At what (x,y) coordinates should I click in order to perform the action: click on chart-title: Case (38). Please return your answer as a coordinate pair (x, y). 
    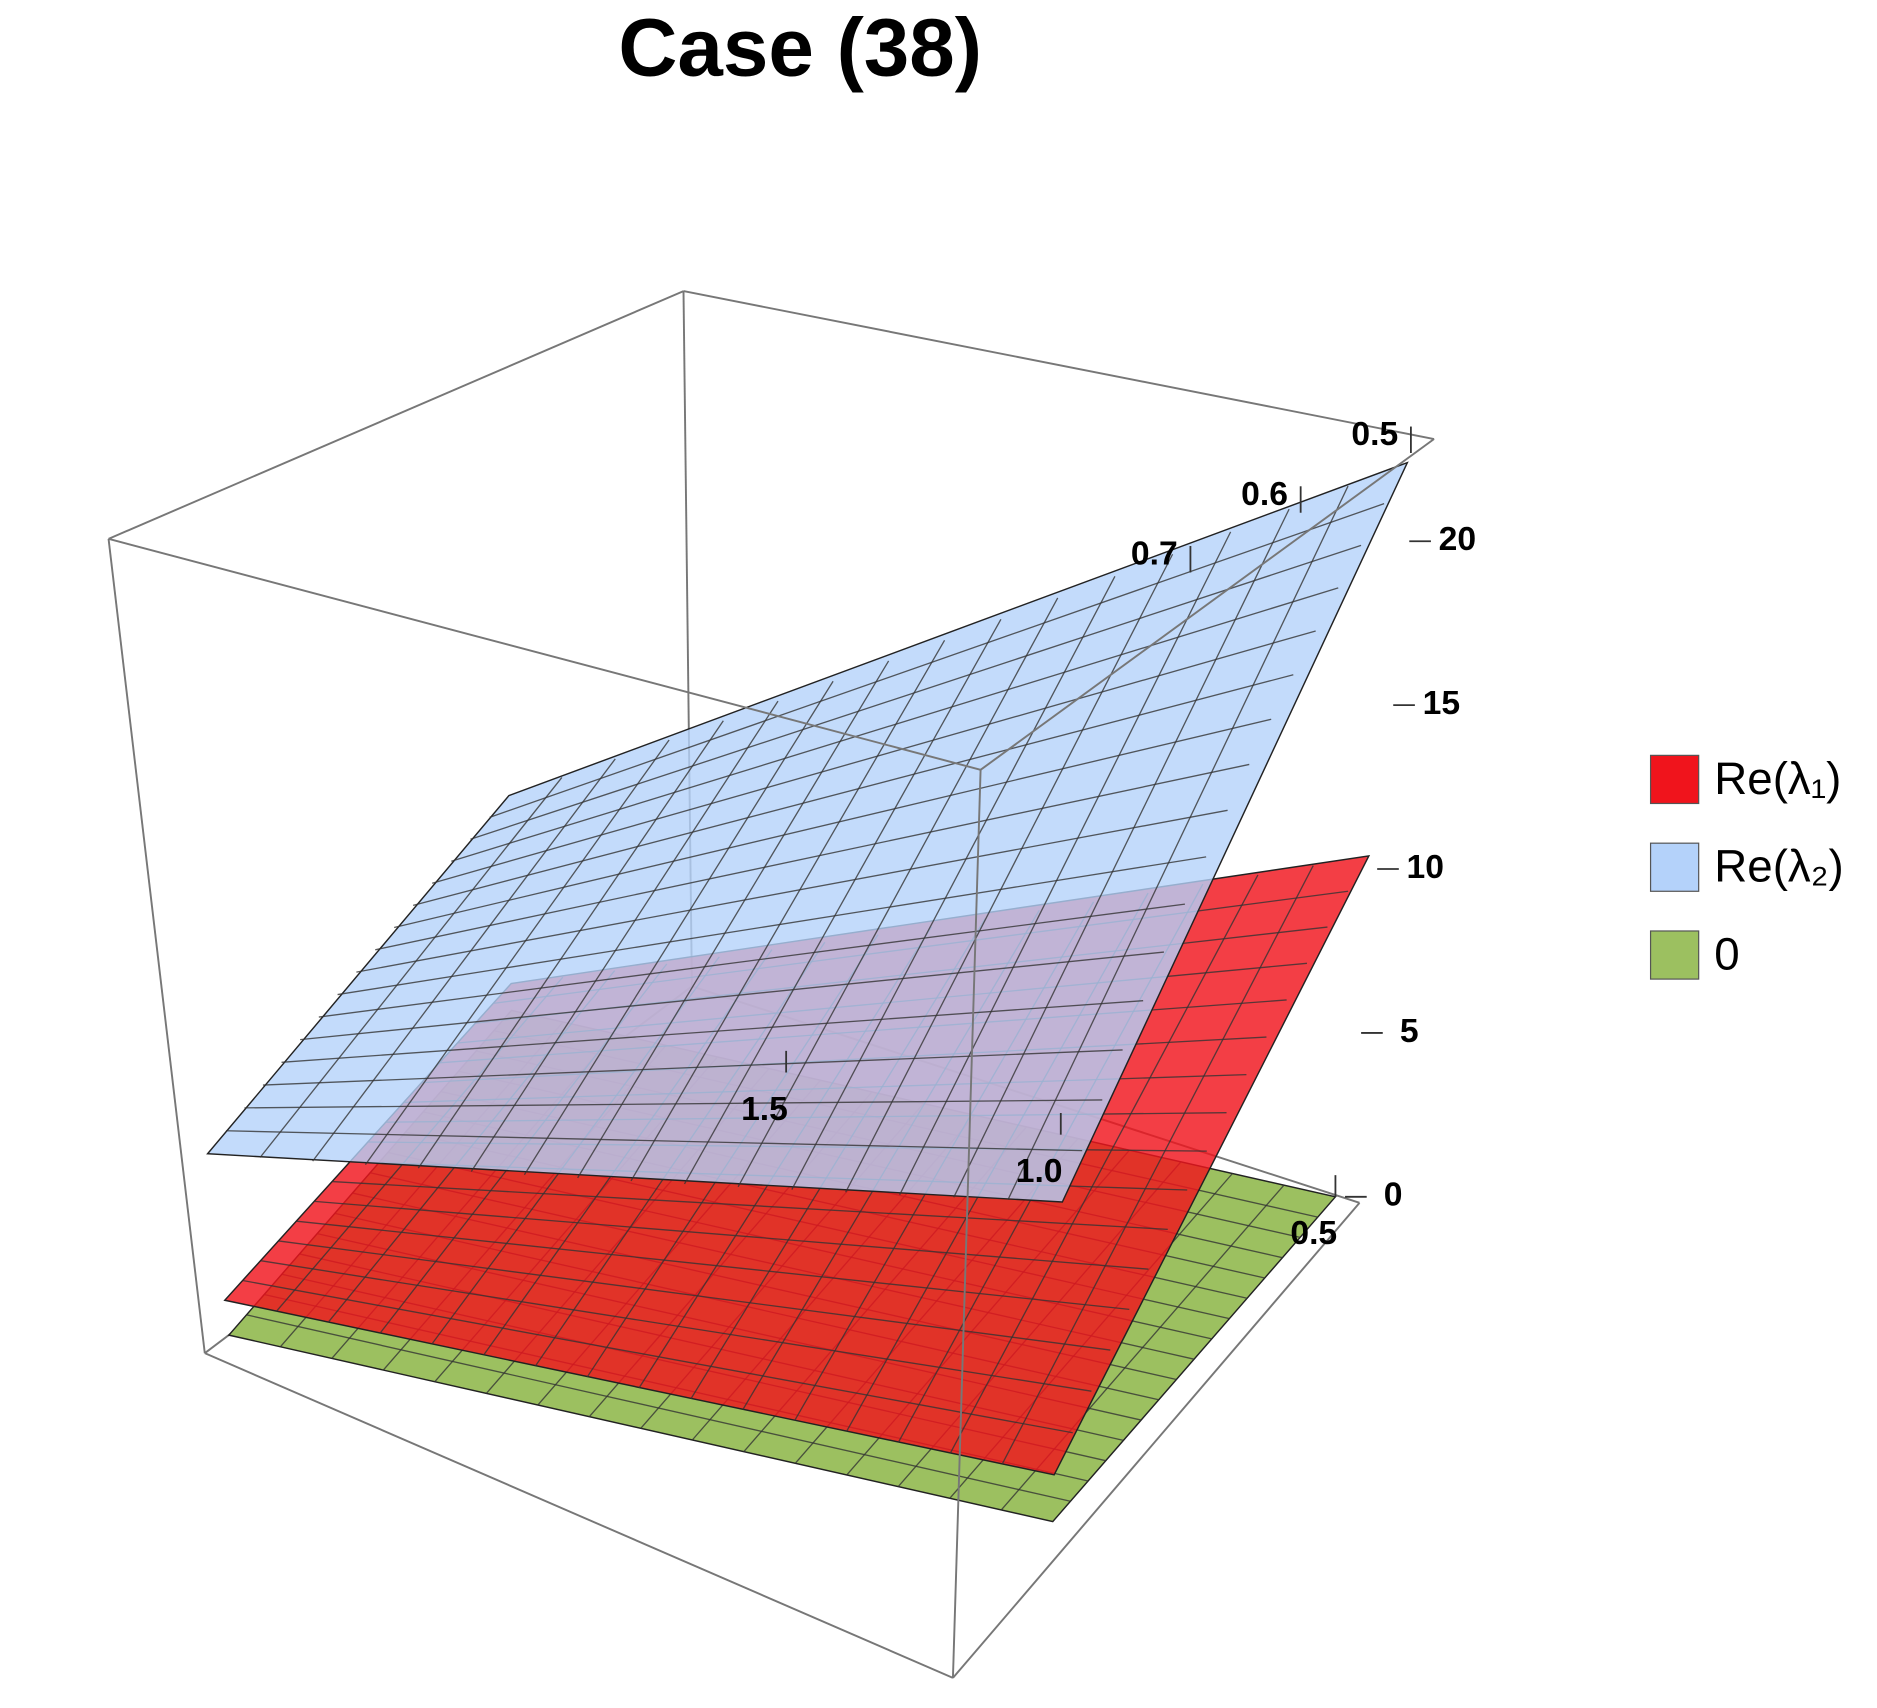
    Looking at the image, I should click on (800, 48).